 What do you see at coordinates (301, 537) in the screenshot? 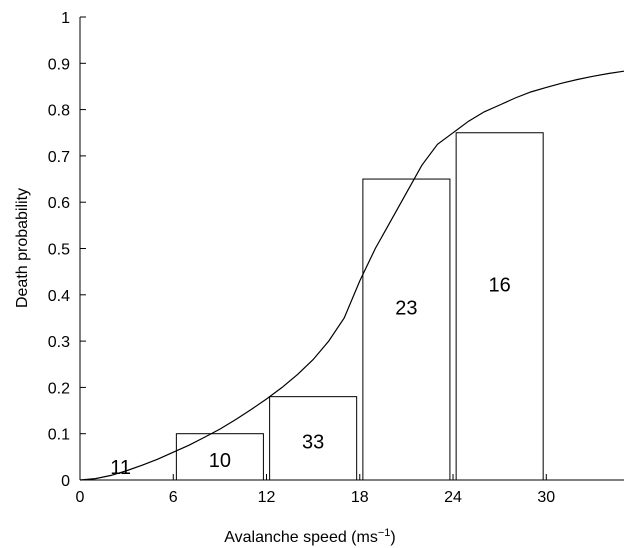
I see `x-axis-title-main: Avalanche speed (ms` at bounding box center [301, 537].